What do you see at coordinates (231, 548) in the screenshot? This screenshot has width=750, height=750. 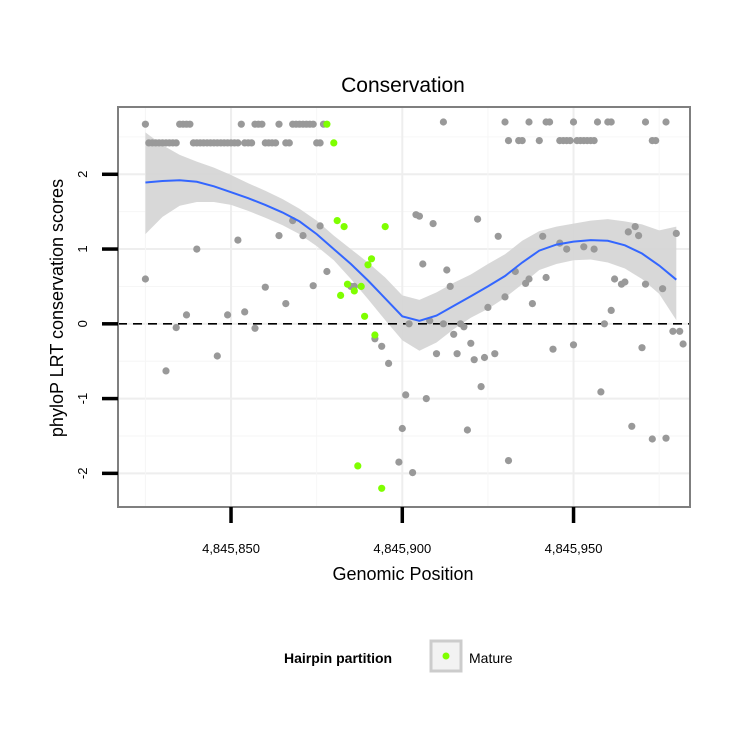 I see `x-tick-label: 4,845,850` at bounding box center [231, 548].